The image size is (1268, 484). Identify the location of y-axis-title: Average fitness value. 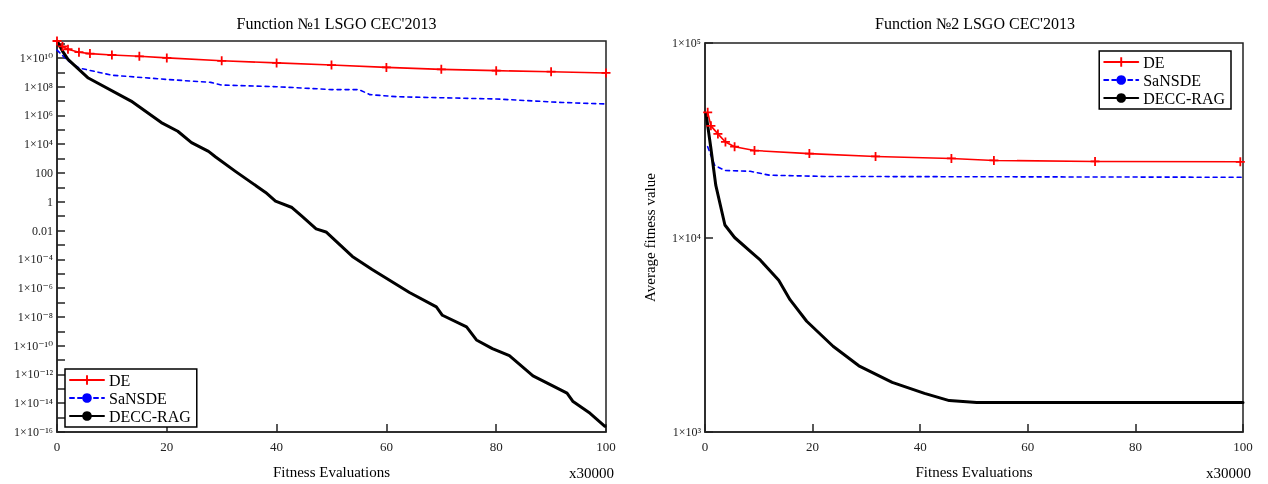
(649, 237).